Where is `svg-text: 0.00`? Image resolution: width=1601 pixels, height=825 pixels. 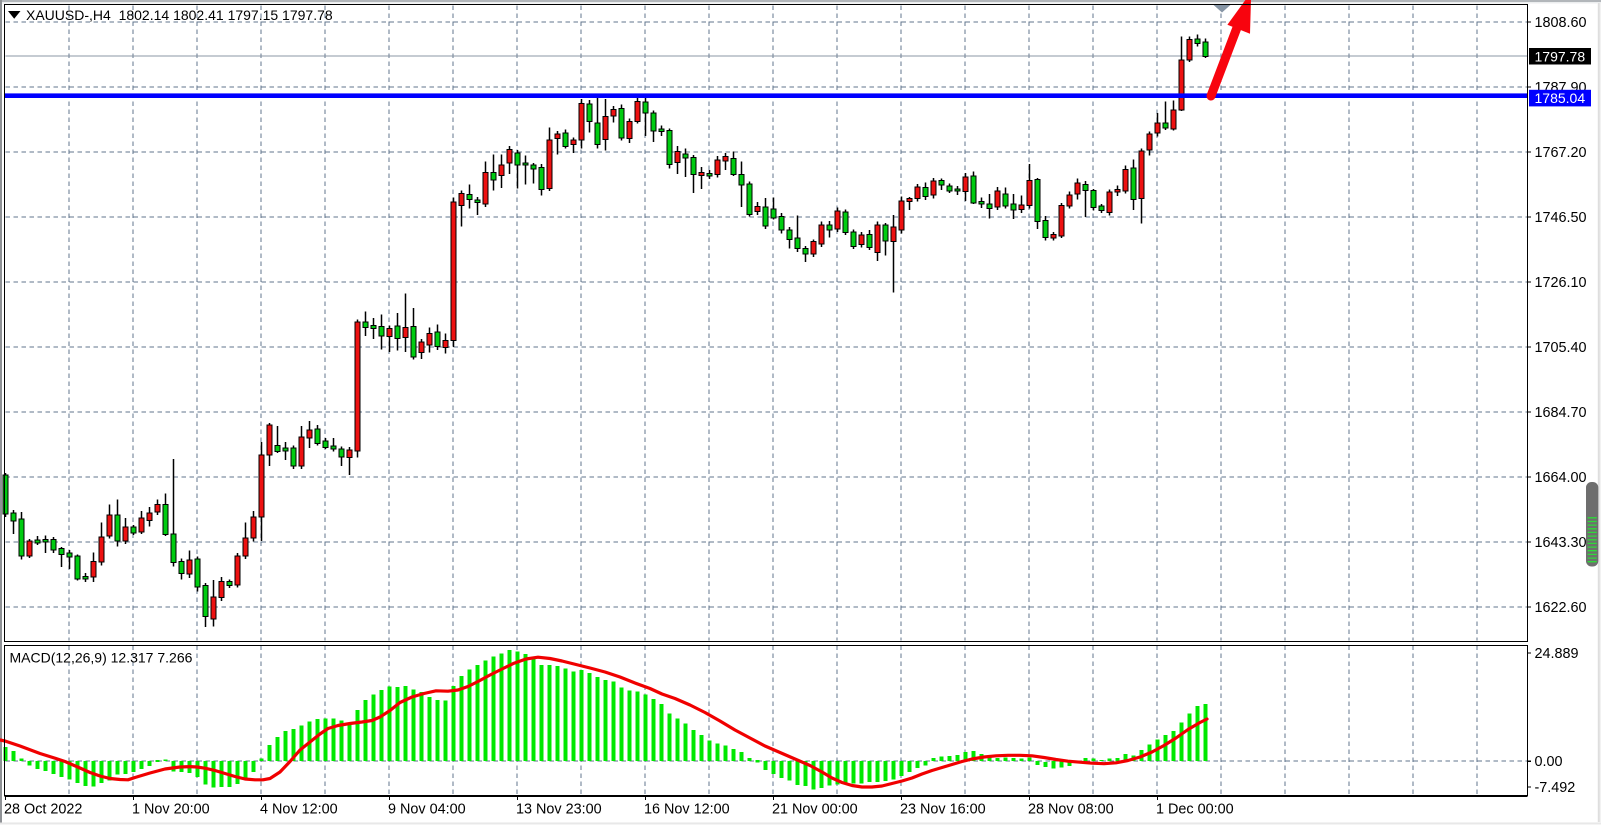
svg-text: 0.00 is located at coordinates (1549, 762).